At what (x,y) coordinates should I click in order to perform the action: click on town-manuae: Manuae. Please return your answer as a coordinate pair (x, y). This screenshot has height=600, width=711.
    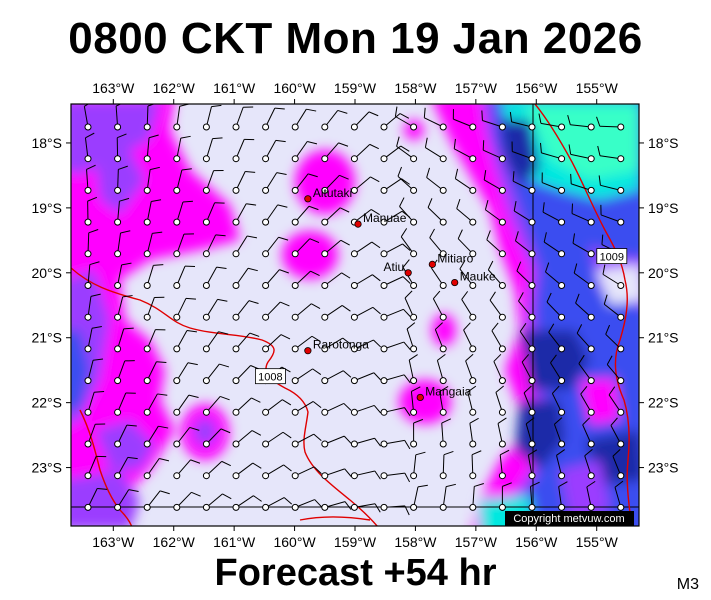
    Looking at the image, I should click on (380, 219).